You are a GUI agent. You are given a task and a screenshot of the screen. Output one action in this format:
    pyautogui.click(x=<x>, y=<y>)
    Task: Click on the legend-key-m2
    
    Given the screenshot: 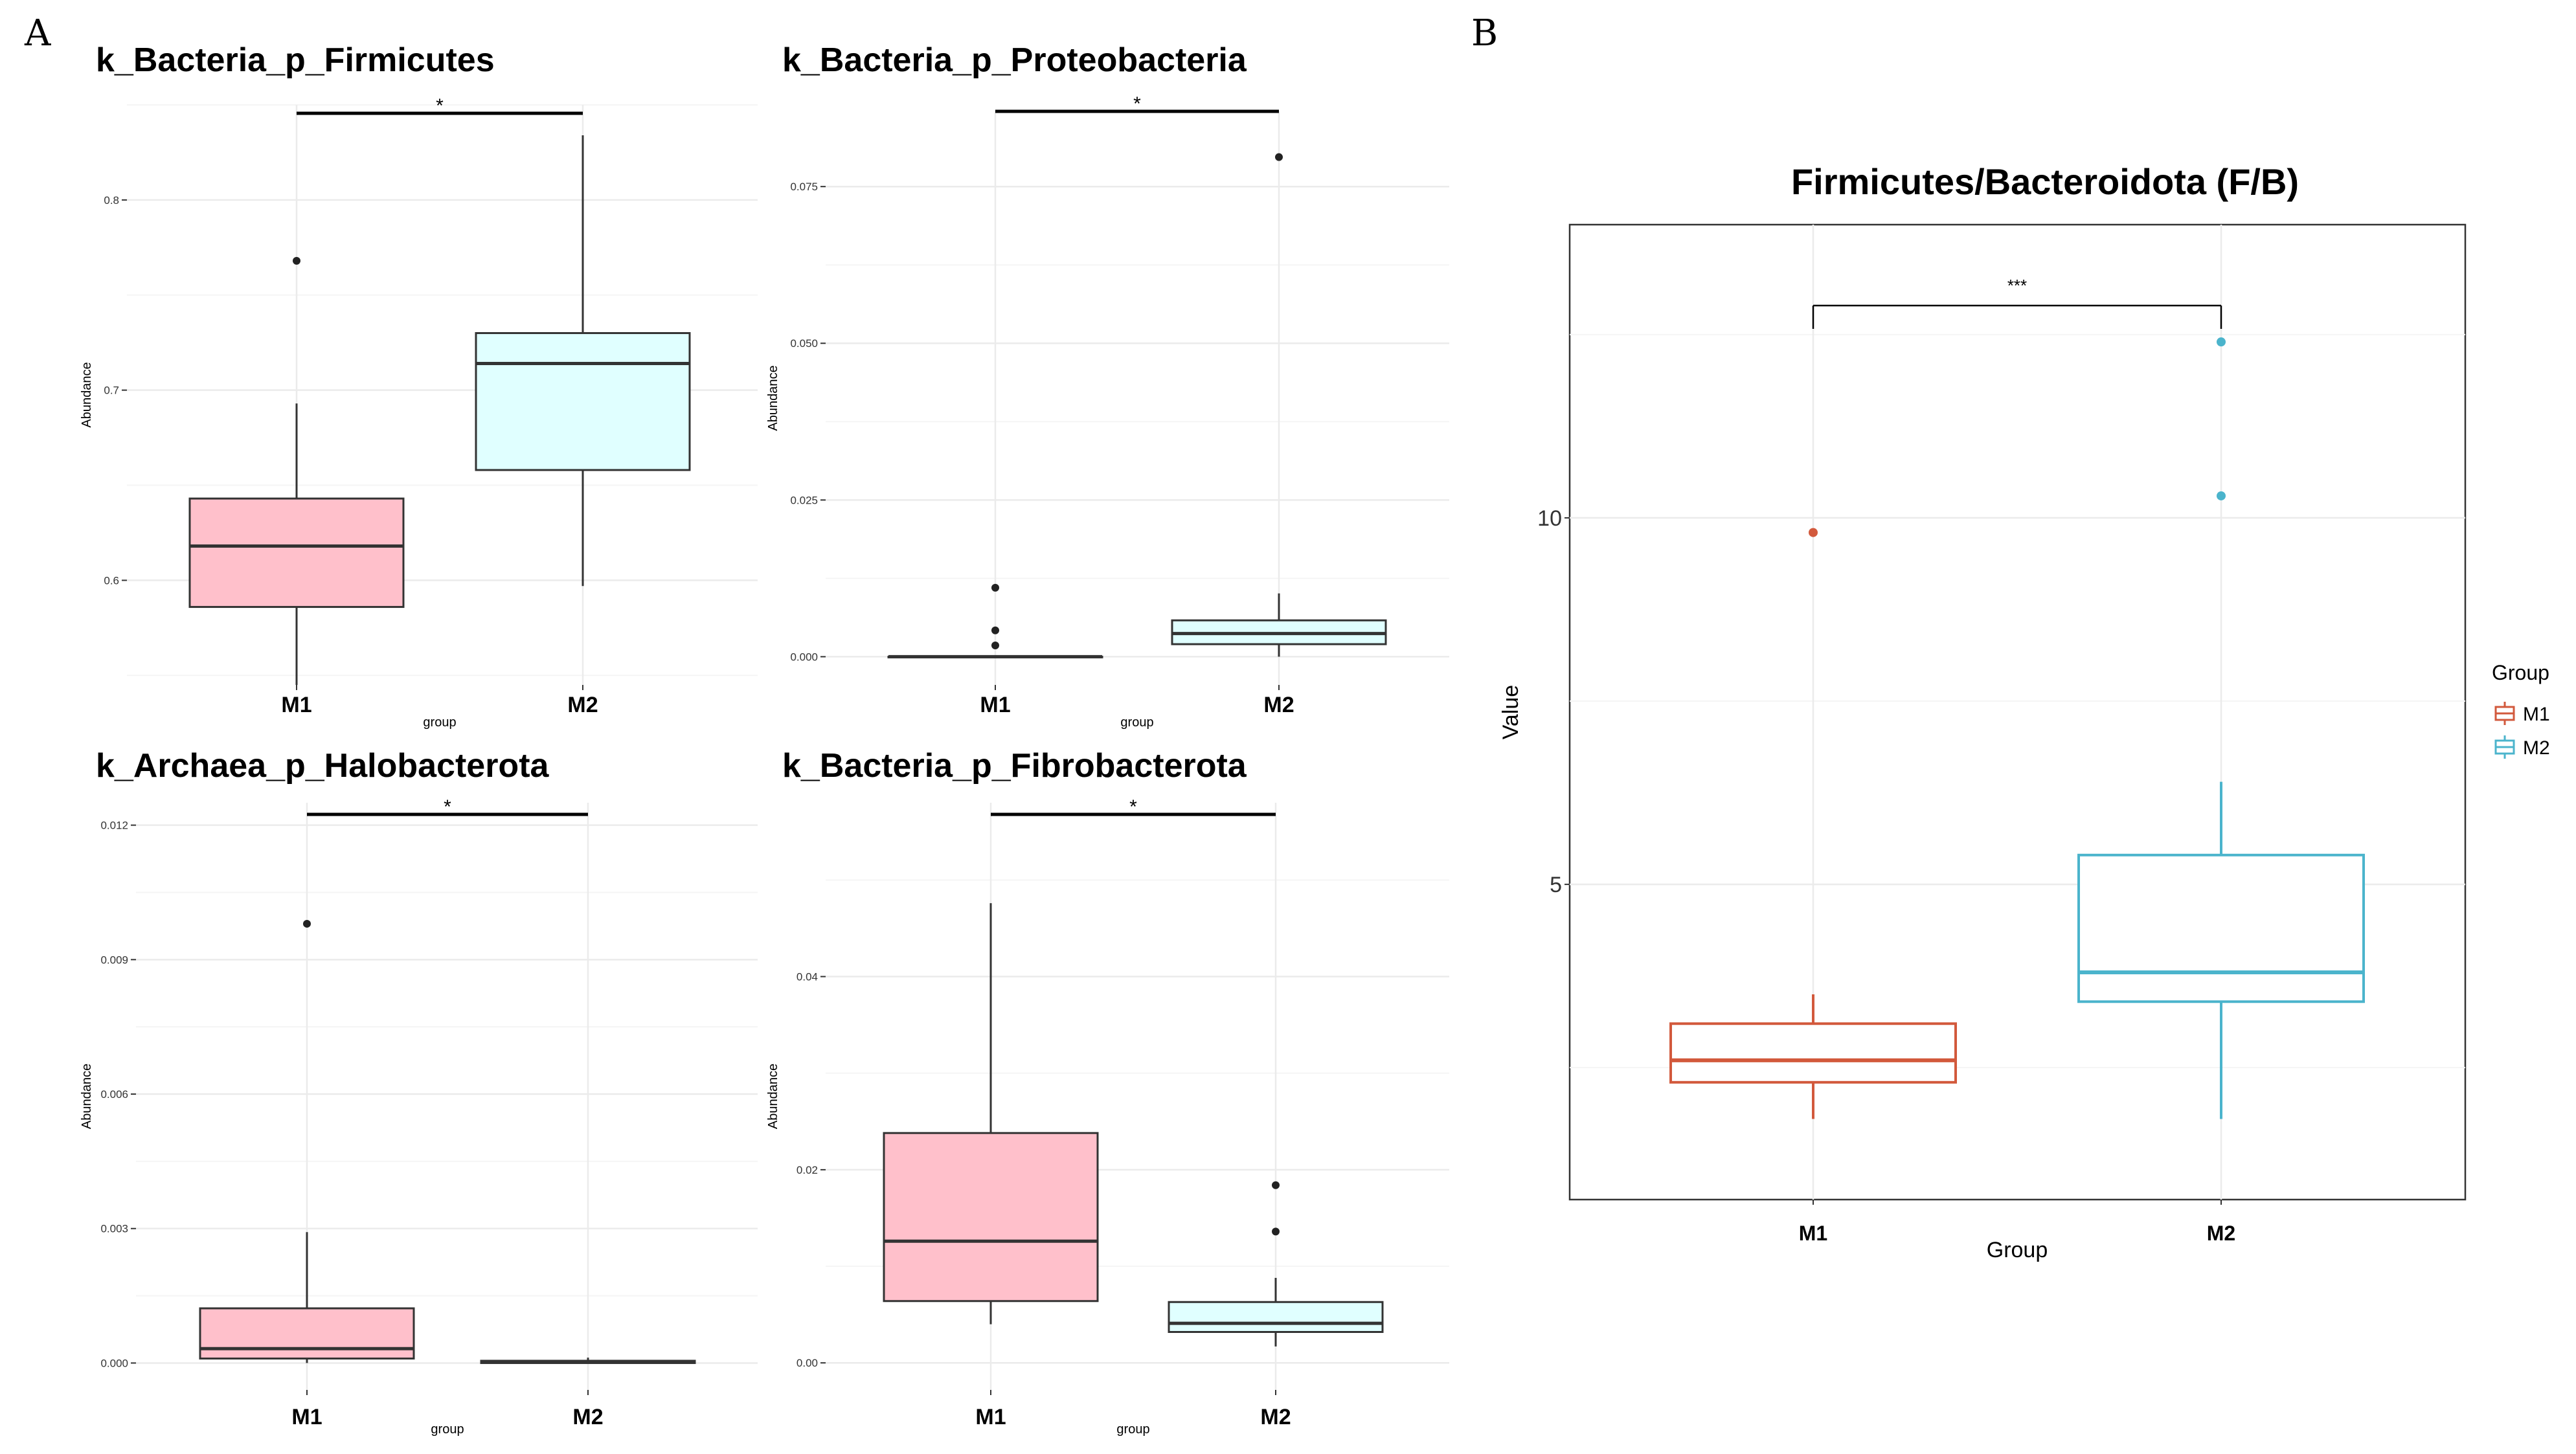 What is the action you would take?
    pyautogui.click(x=2504, y=747)
    